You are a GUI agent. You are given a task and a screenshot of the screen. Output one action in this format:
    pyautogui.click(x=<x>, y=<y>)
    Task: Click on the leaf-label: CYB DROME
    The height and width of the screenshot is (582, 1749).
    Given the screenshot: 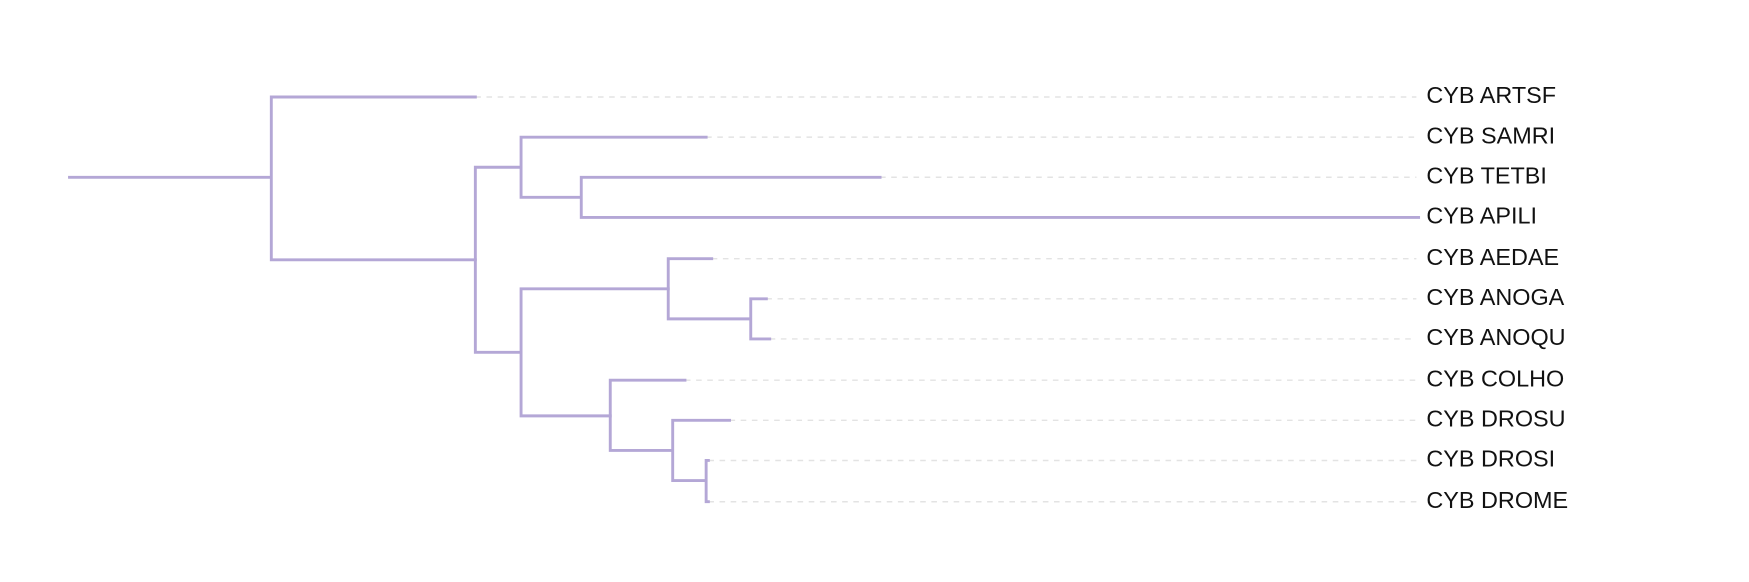 What is the action you would take?
    pyautogui.click(x=1497, y=500)
    